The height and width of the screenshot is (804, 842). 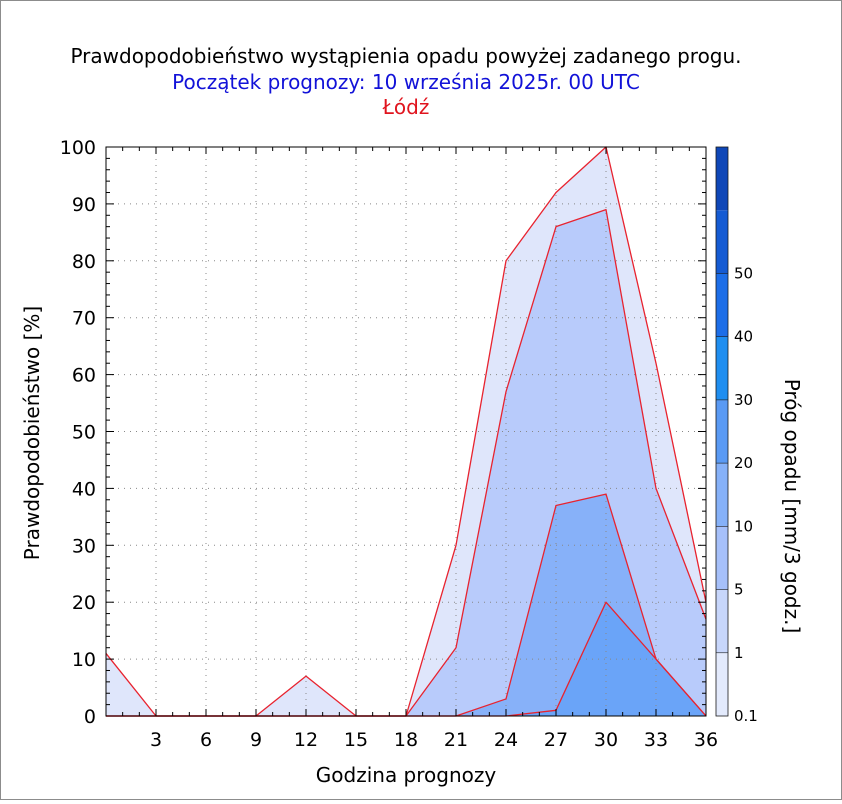 I want to click on x-tick-label: 12, so click(x=306, y=740).